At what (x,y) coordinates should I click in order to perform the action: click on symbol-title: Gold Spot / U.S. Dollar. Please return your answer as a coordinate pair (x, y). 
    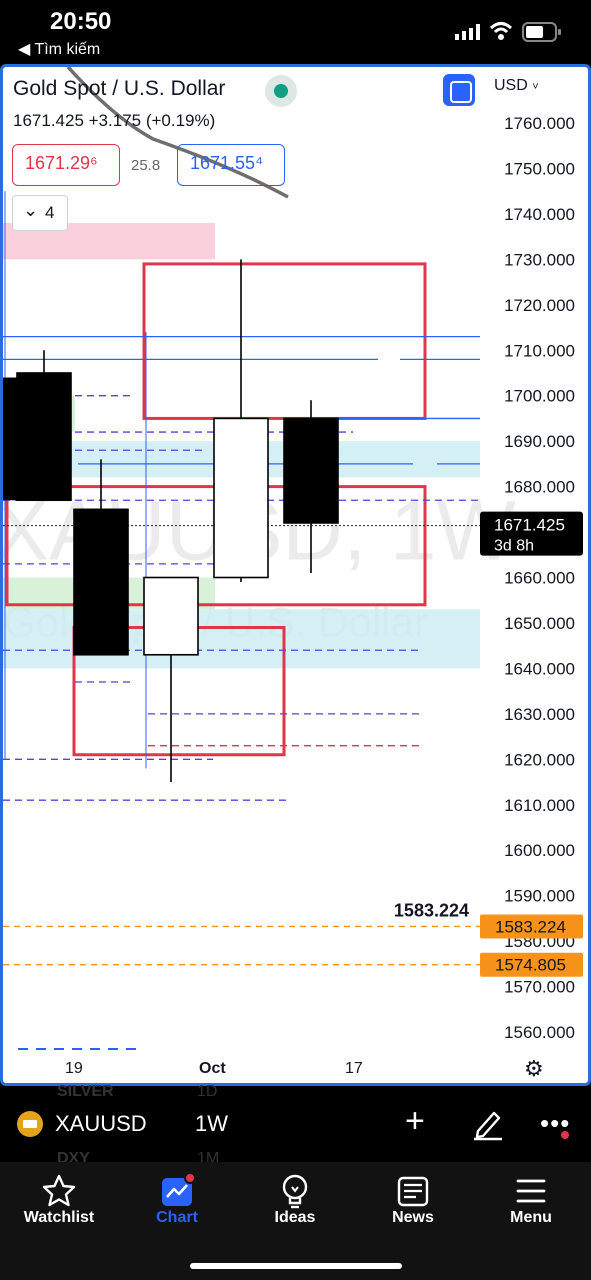
    Looking at the image, I should click on (119, 88).